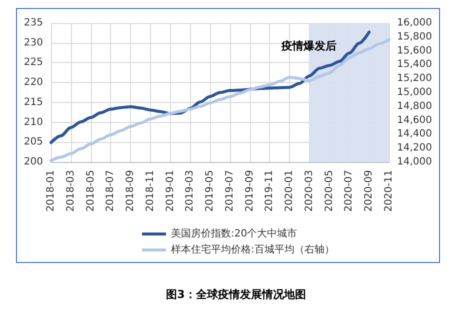 The height and width of the screenshot is (324, 472). Describe the element at coordinates (210, 191) in the screenshot. I see `x-tick-label: 2019-05` at that location.